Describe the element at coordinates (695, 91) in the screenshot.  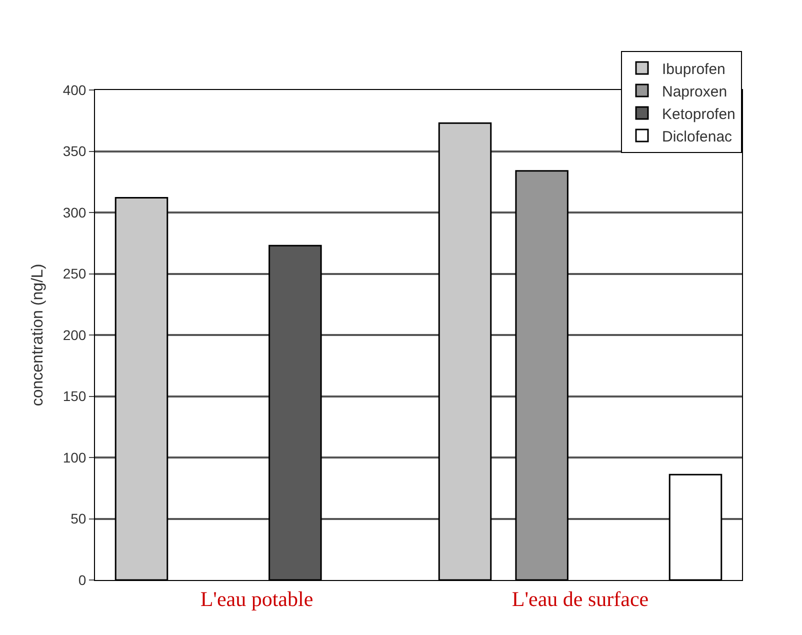
I see `legend-label: Naproxen` at that location.